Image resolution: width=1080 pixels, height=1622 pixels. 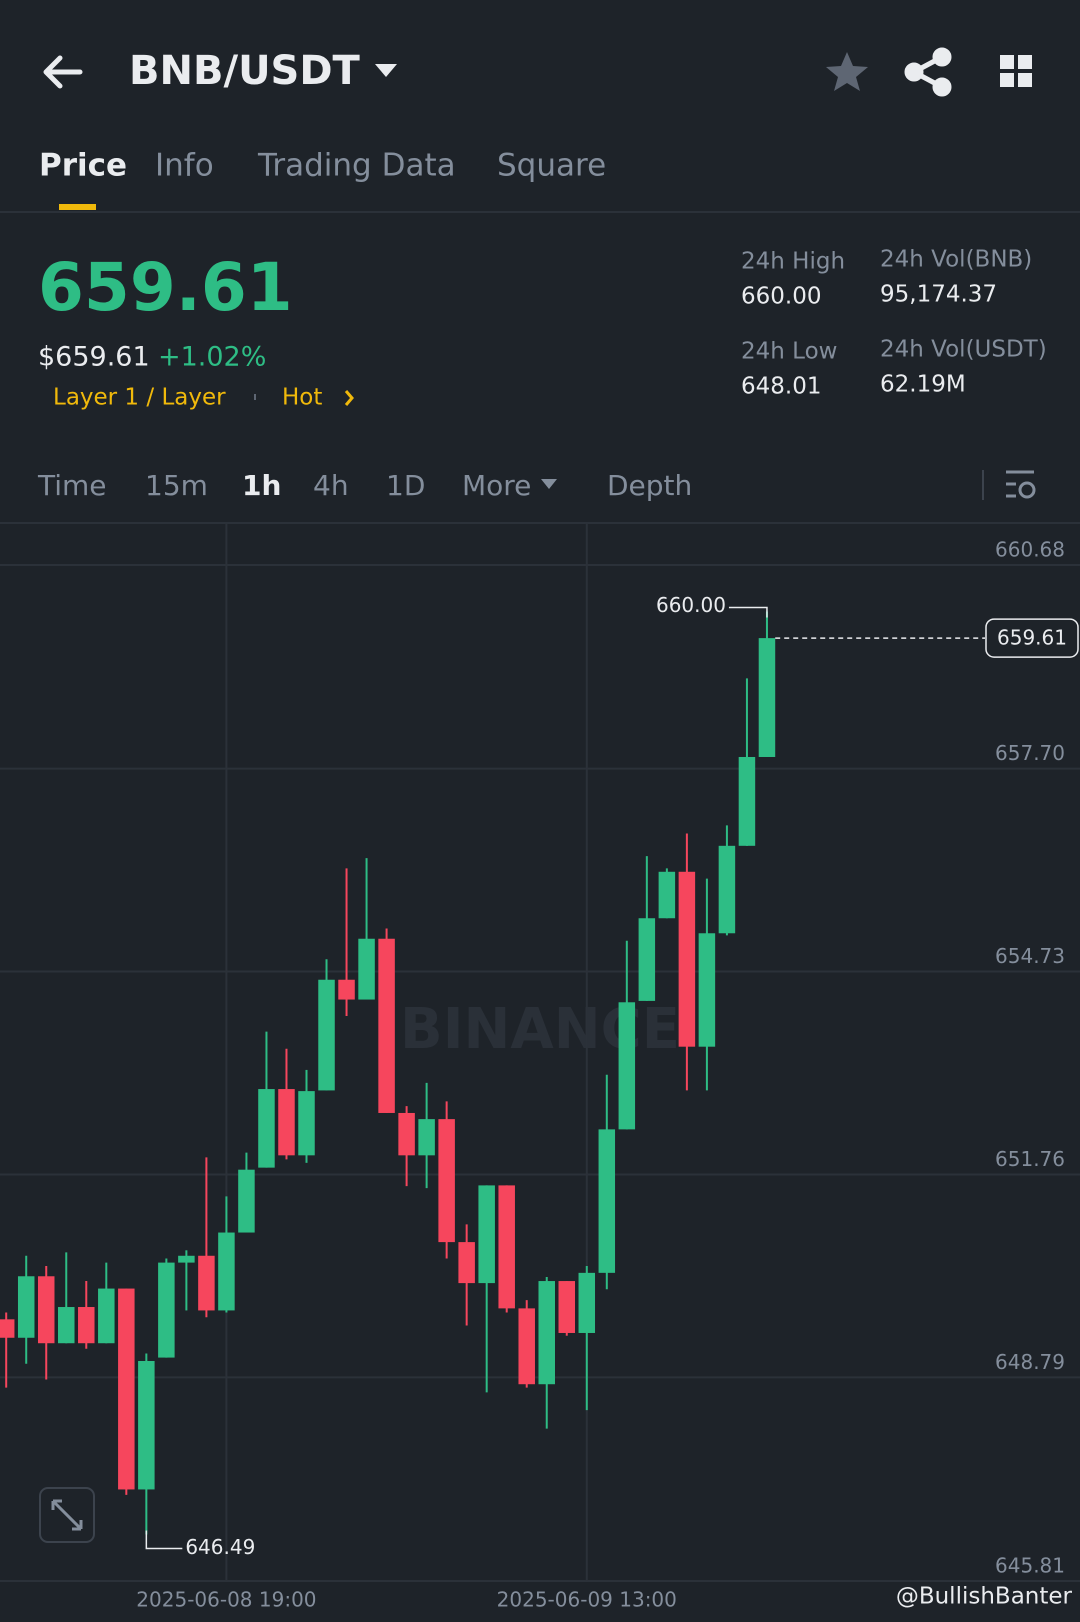 I want to click on y-tick-label: 654.73, so click(x=1030, y=956).